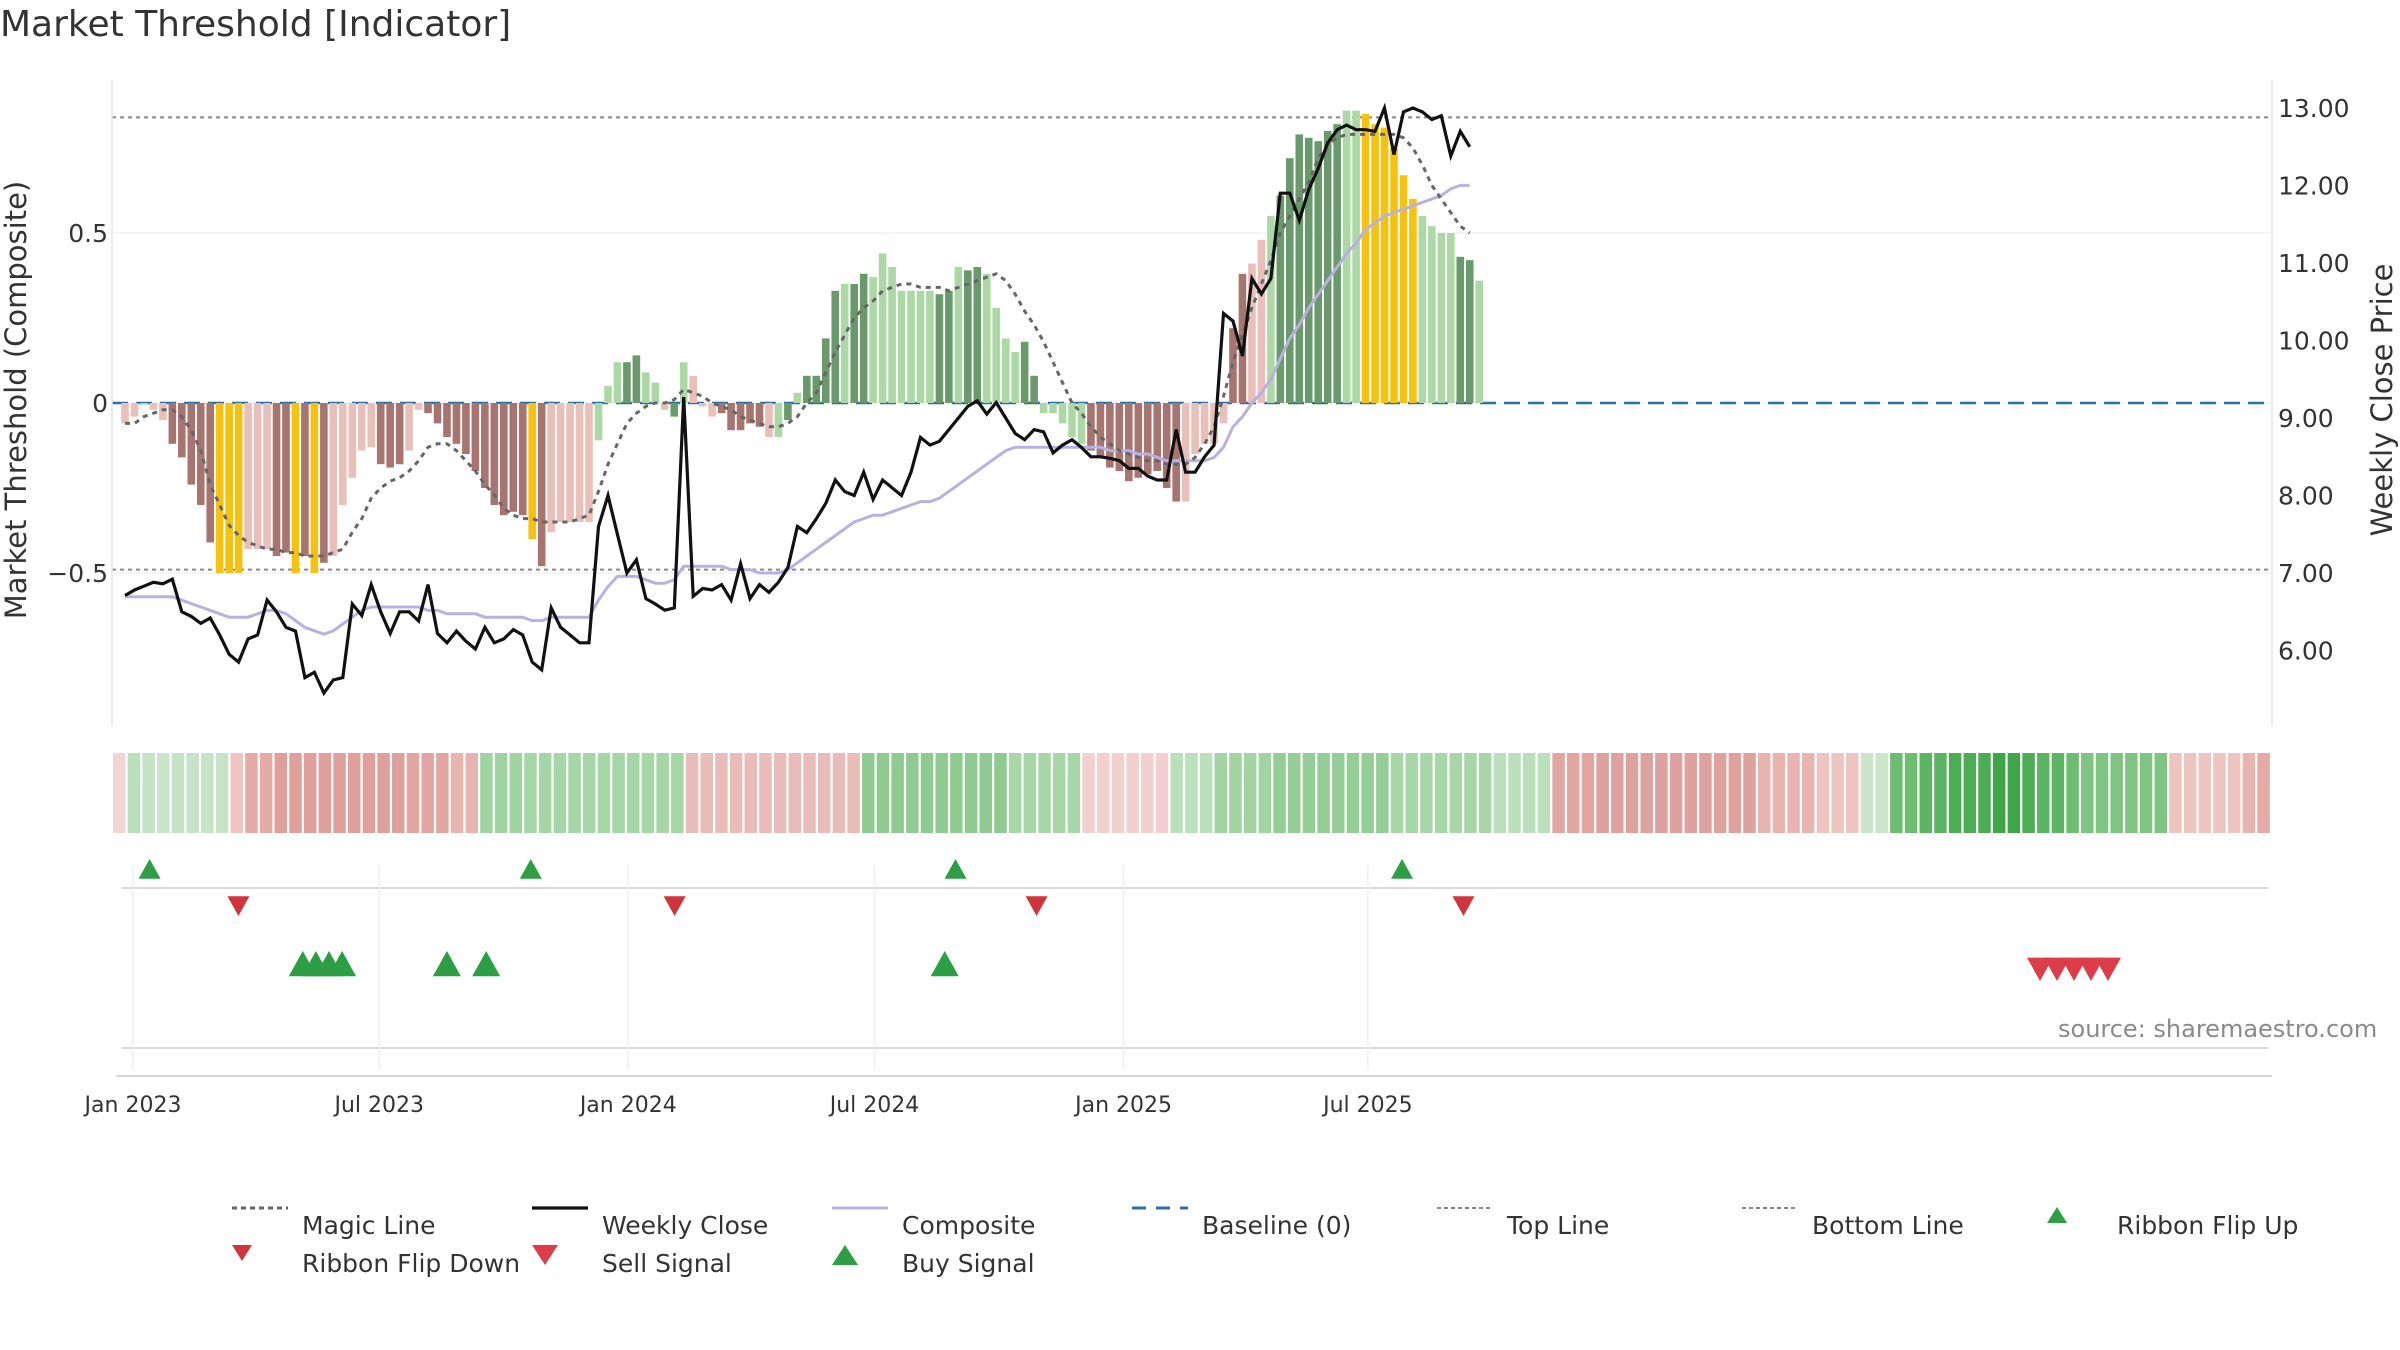  What do you see at coordinates (2314, 186) in the screenshot?
I see `y-right-tick-label: 12.00` at bounding box center [2314, 186].